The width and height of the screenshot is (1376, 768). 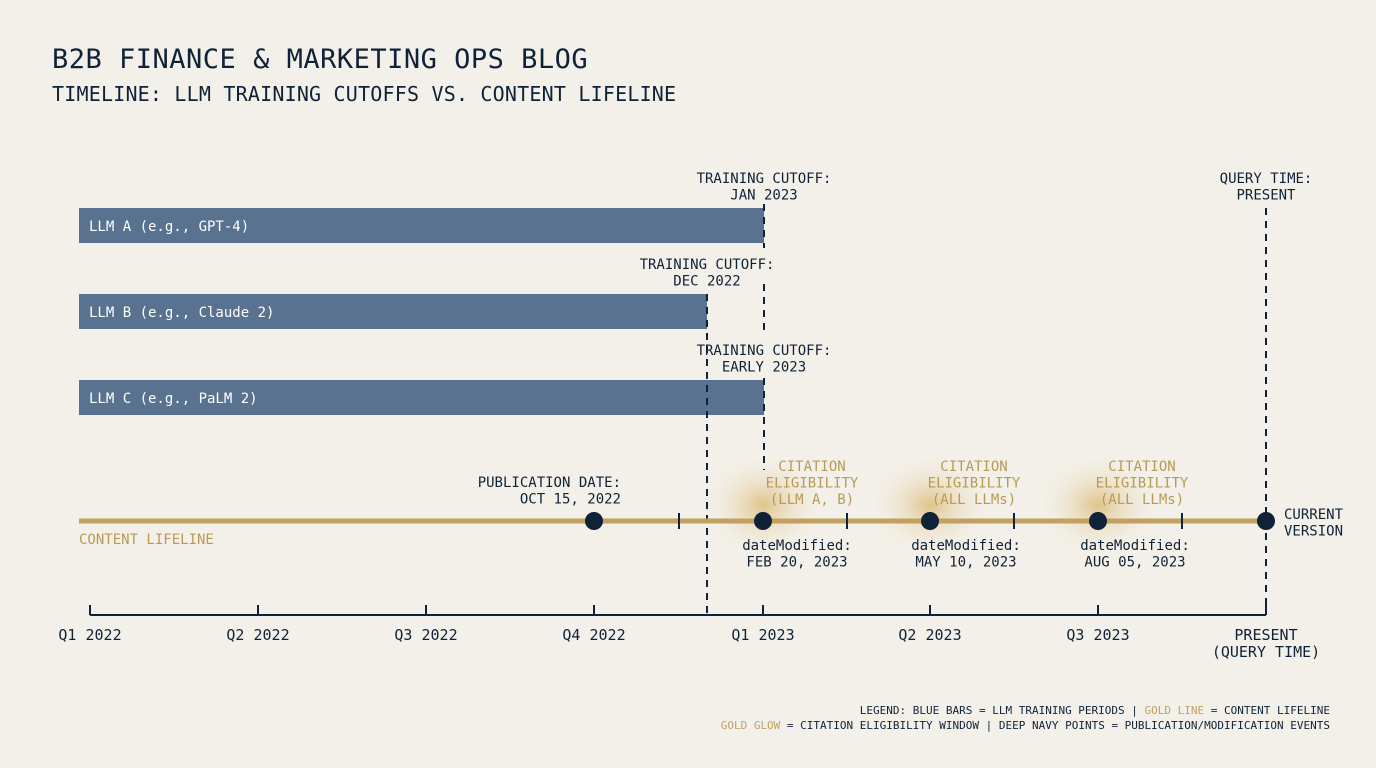 What do you see at coordinates (966, 554) in the screenshot?
I see `date-modified-label: dateModified: MAY 10, 2023` at bounding box center [966, 554].